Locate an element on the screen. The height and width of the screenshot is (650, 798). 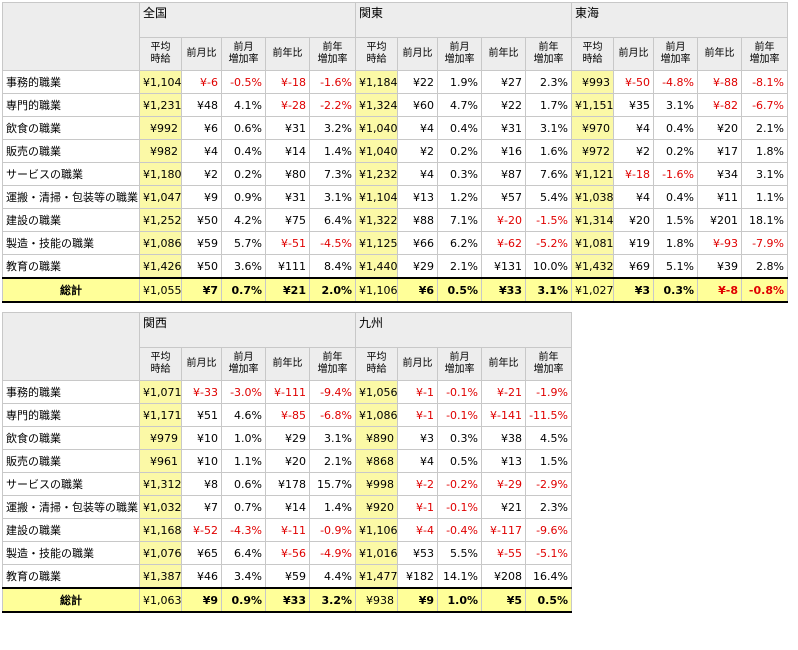
total-cell: 3.2% is located at coordinates (332, 600).